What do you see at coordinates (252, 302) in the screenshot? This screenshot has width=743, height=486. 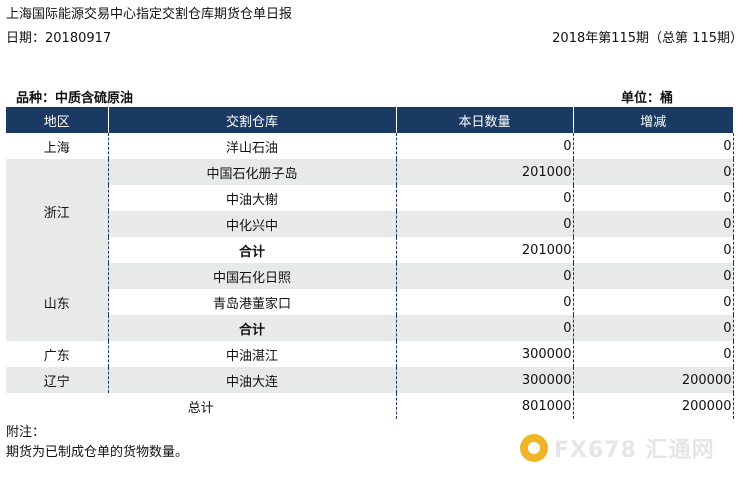 I see `warehouse-cell: 青岛港董家口` at bounding box center [252, 302].